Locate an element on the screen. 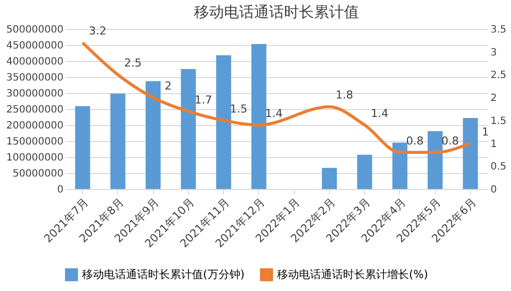 Image resolution: width=511 pixels, height=291 pixels. y2-tick-label: 2.5 is located at coordinates (498, 76).